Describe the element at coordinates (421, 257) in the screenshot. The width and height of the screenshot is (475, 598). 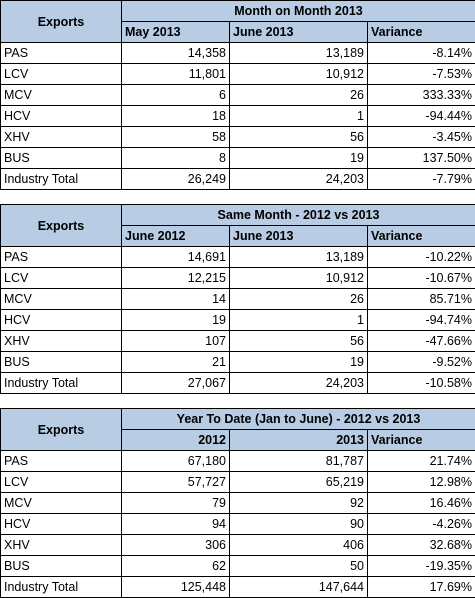
I see `variance-cell: -10.22%` at that location.